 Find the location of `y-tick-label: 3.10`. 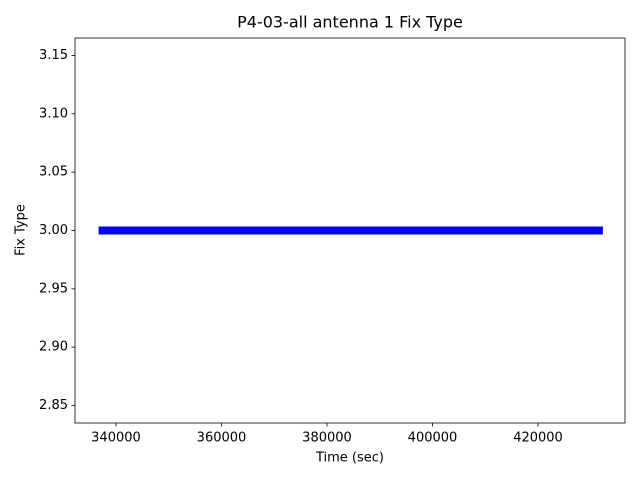

y-tick-label: 3.10 is located at coordinates (53, 113).